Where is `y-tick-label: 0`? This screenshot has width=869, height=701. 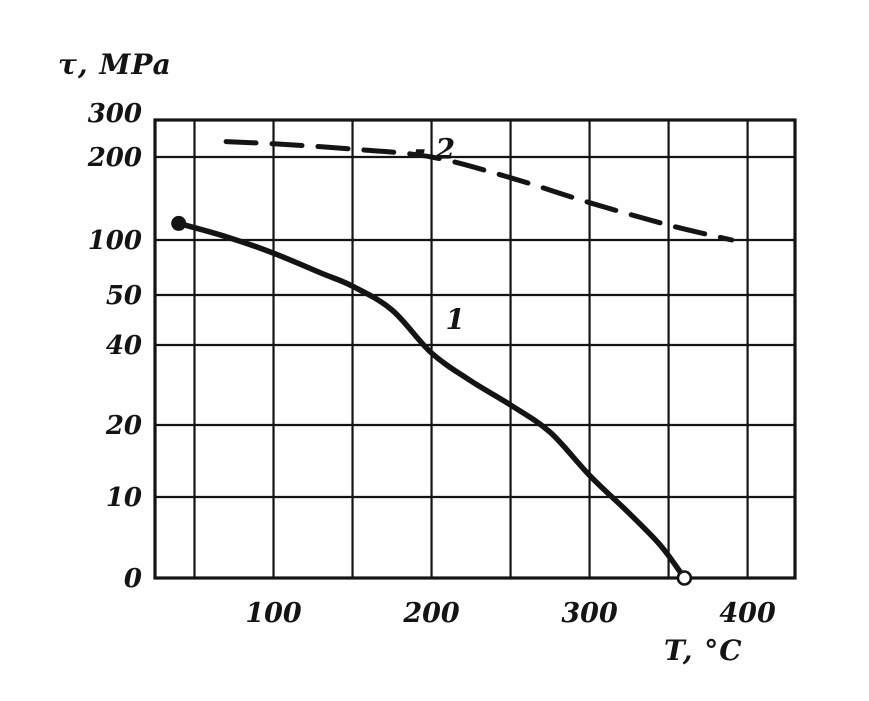
y-tick-label: 0 is located at coordinates (133, 579).